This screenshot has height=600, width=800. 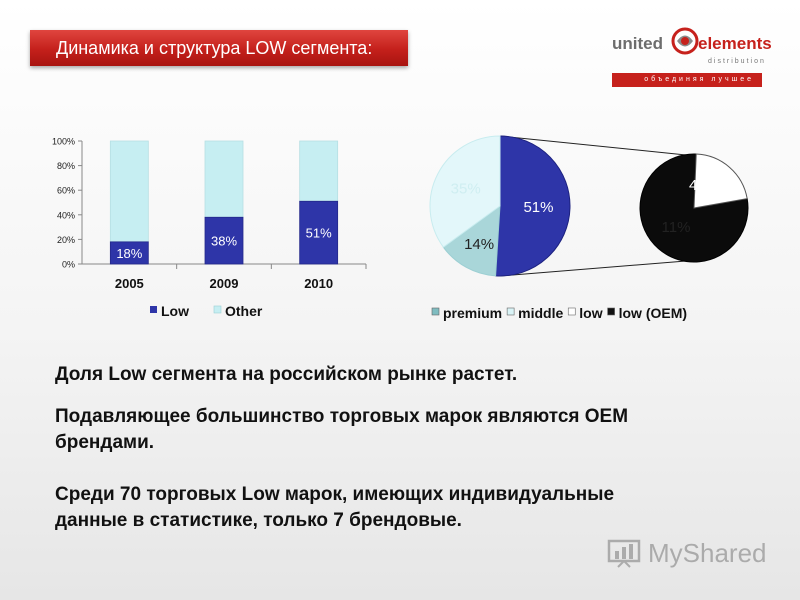 I want to click on logo-swirl-icon, so click(x=685, y=41).